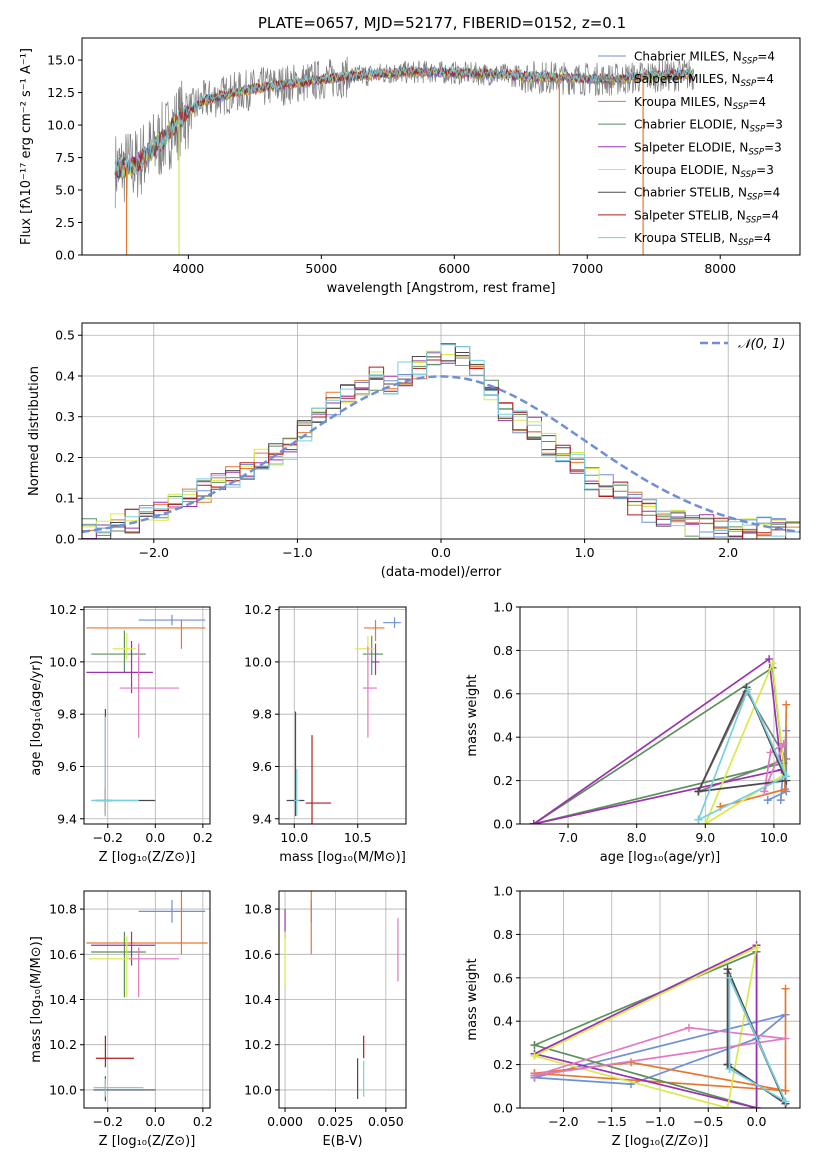 The image size is (819, 1170). Describe the element at coordinates (34, 431) in the screenshot. I see `y-axis-label: Normed distribution` at that location.